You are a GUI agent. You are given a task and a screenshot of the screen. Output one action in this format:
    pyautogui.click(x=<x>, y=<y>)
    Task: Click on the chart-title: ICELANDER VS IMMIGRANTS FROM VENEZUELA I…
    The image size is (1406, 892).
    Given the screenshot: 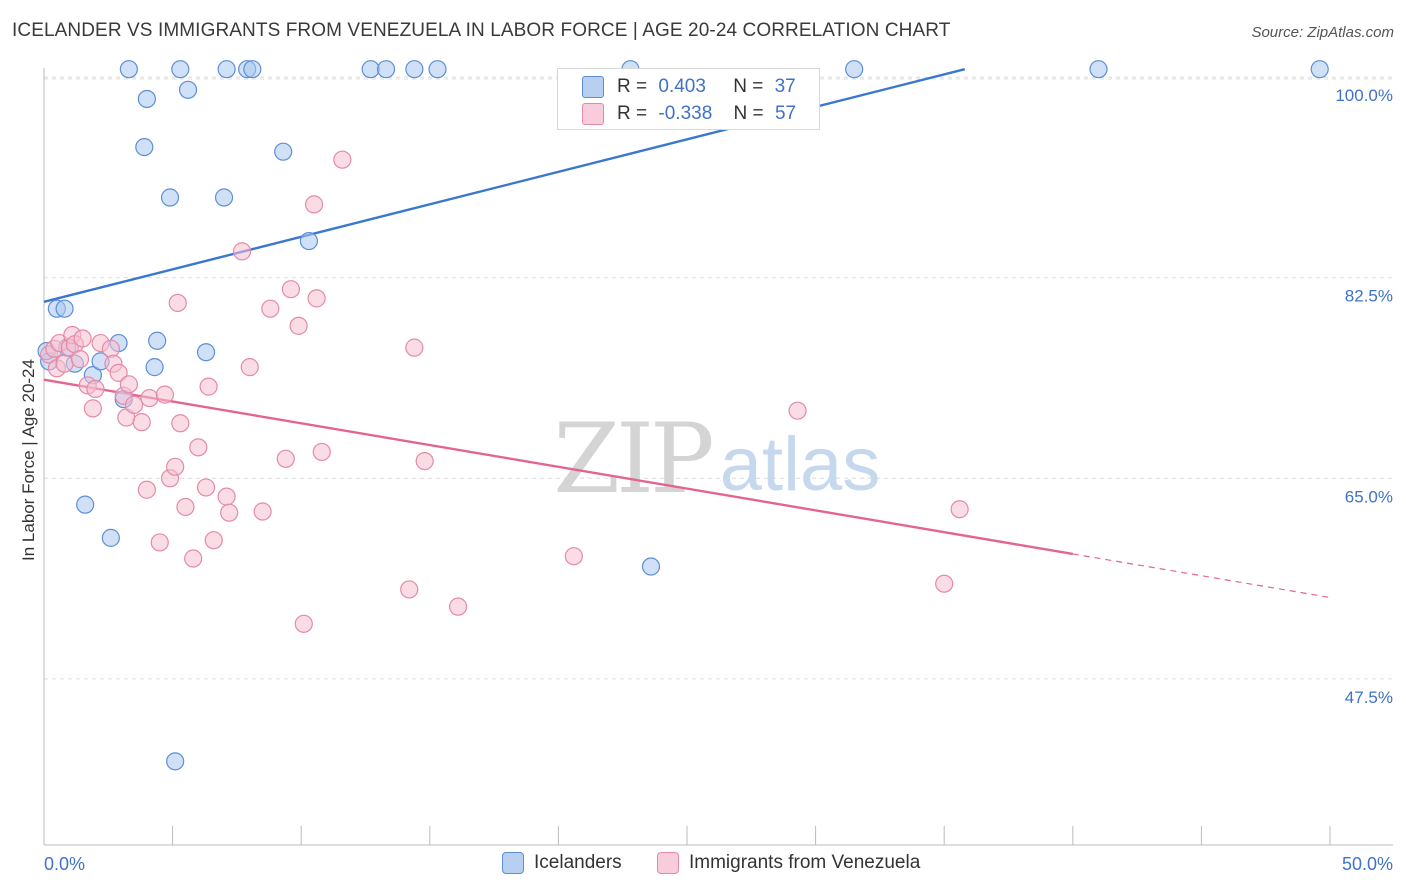 What is the action you would take?
    pyautogui.click(x=481, y=30)
    